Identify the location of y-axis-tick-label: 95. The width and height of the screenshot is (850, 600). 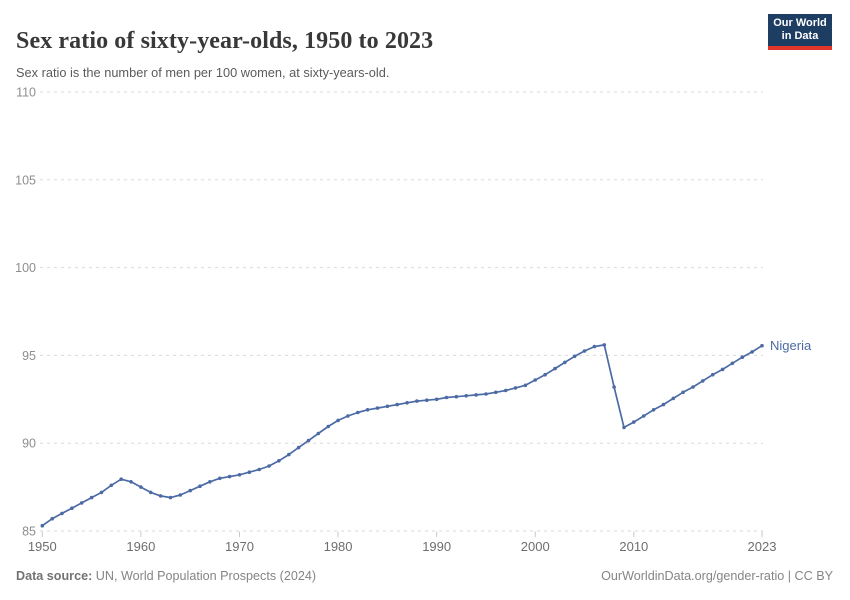
(29, 356).